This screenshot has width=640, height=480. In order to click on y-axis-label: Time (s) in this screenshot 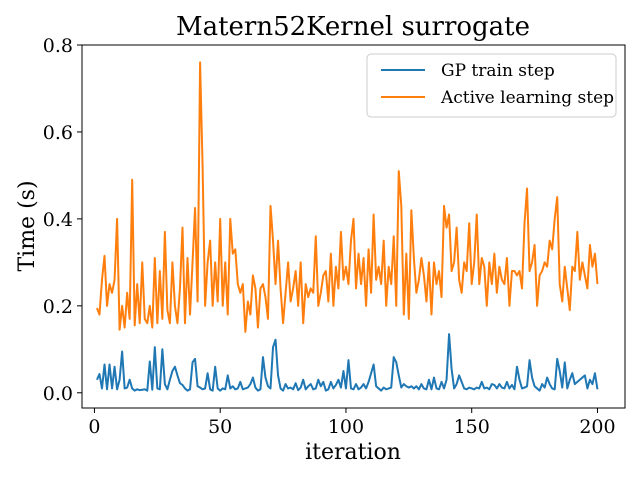, I will do `click(27, 225)`.